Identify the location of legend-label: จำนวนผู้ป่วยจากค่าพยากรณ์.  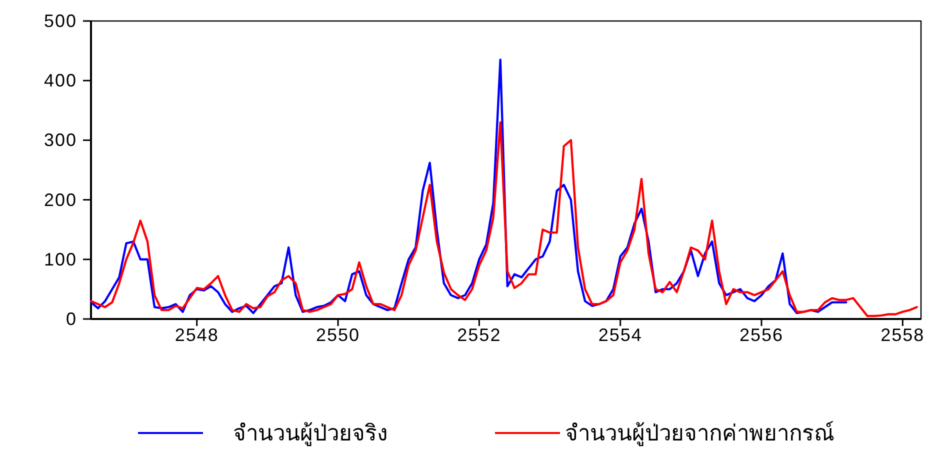
(699, 433).